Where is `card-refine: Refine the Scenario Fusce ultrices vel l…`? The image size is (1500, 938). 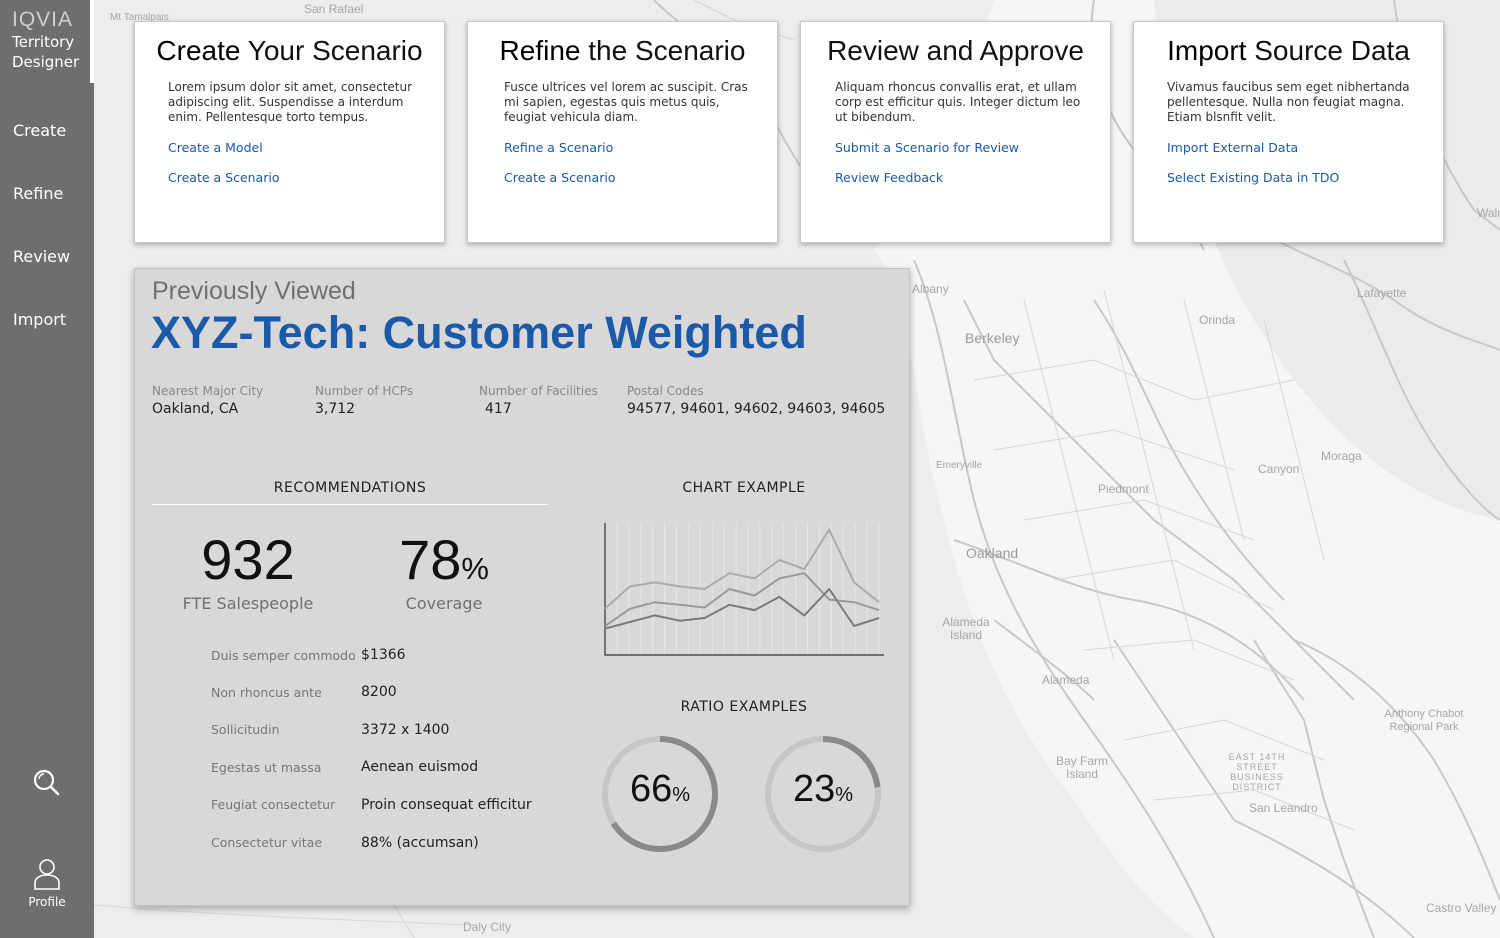 card-refine: Refine the Scenario Fusce ultrices vel l… is located at coordinates (622, 132).